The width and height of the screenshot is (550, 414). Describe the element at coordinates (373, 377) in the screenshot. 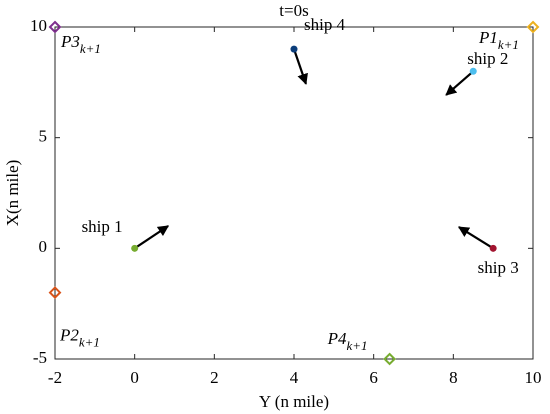

I see `x-tick-label: 6` at that location.